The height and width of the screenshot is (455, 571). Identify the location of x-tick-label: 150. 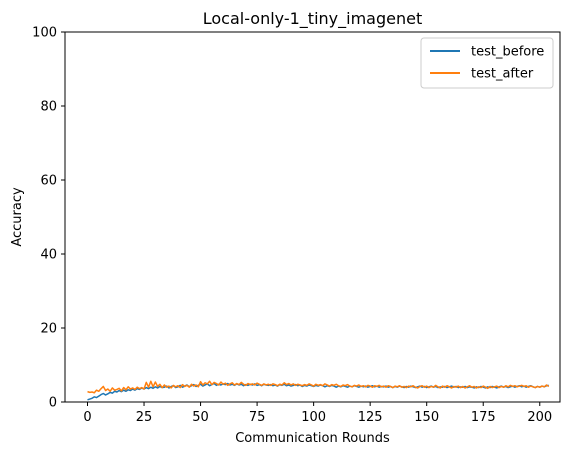
(426, 417).